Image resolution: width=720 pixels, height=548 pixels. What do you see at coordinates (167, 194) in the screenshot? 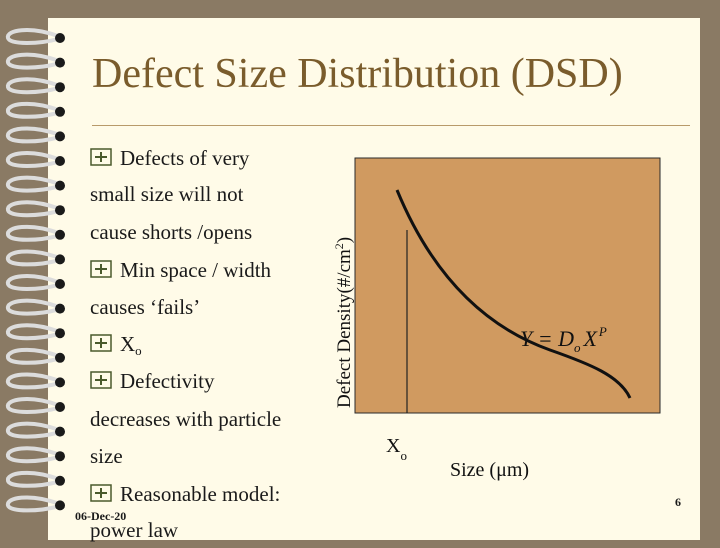
I see `bullet-1-cont-1: small size will not` at bounding box center [167, 194].